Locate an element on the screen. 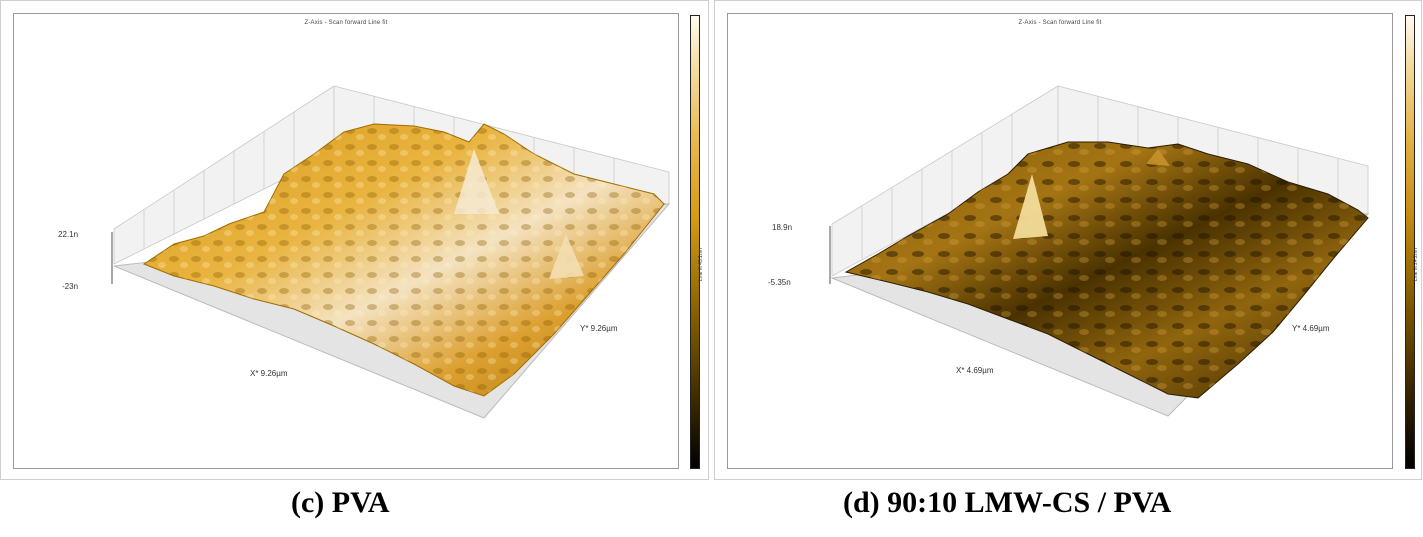 The height and width of the screenshot is (537, 1423). figure-caption-lmw-cs-pva: (d) 90:10 LMW-CS / PVA is located at coordinates (1007, 502).